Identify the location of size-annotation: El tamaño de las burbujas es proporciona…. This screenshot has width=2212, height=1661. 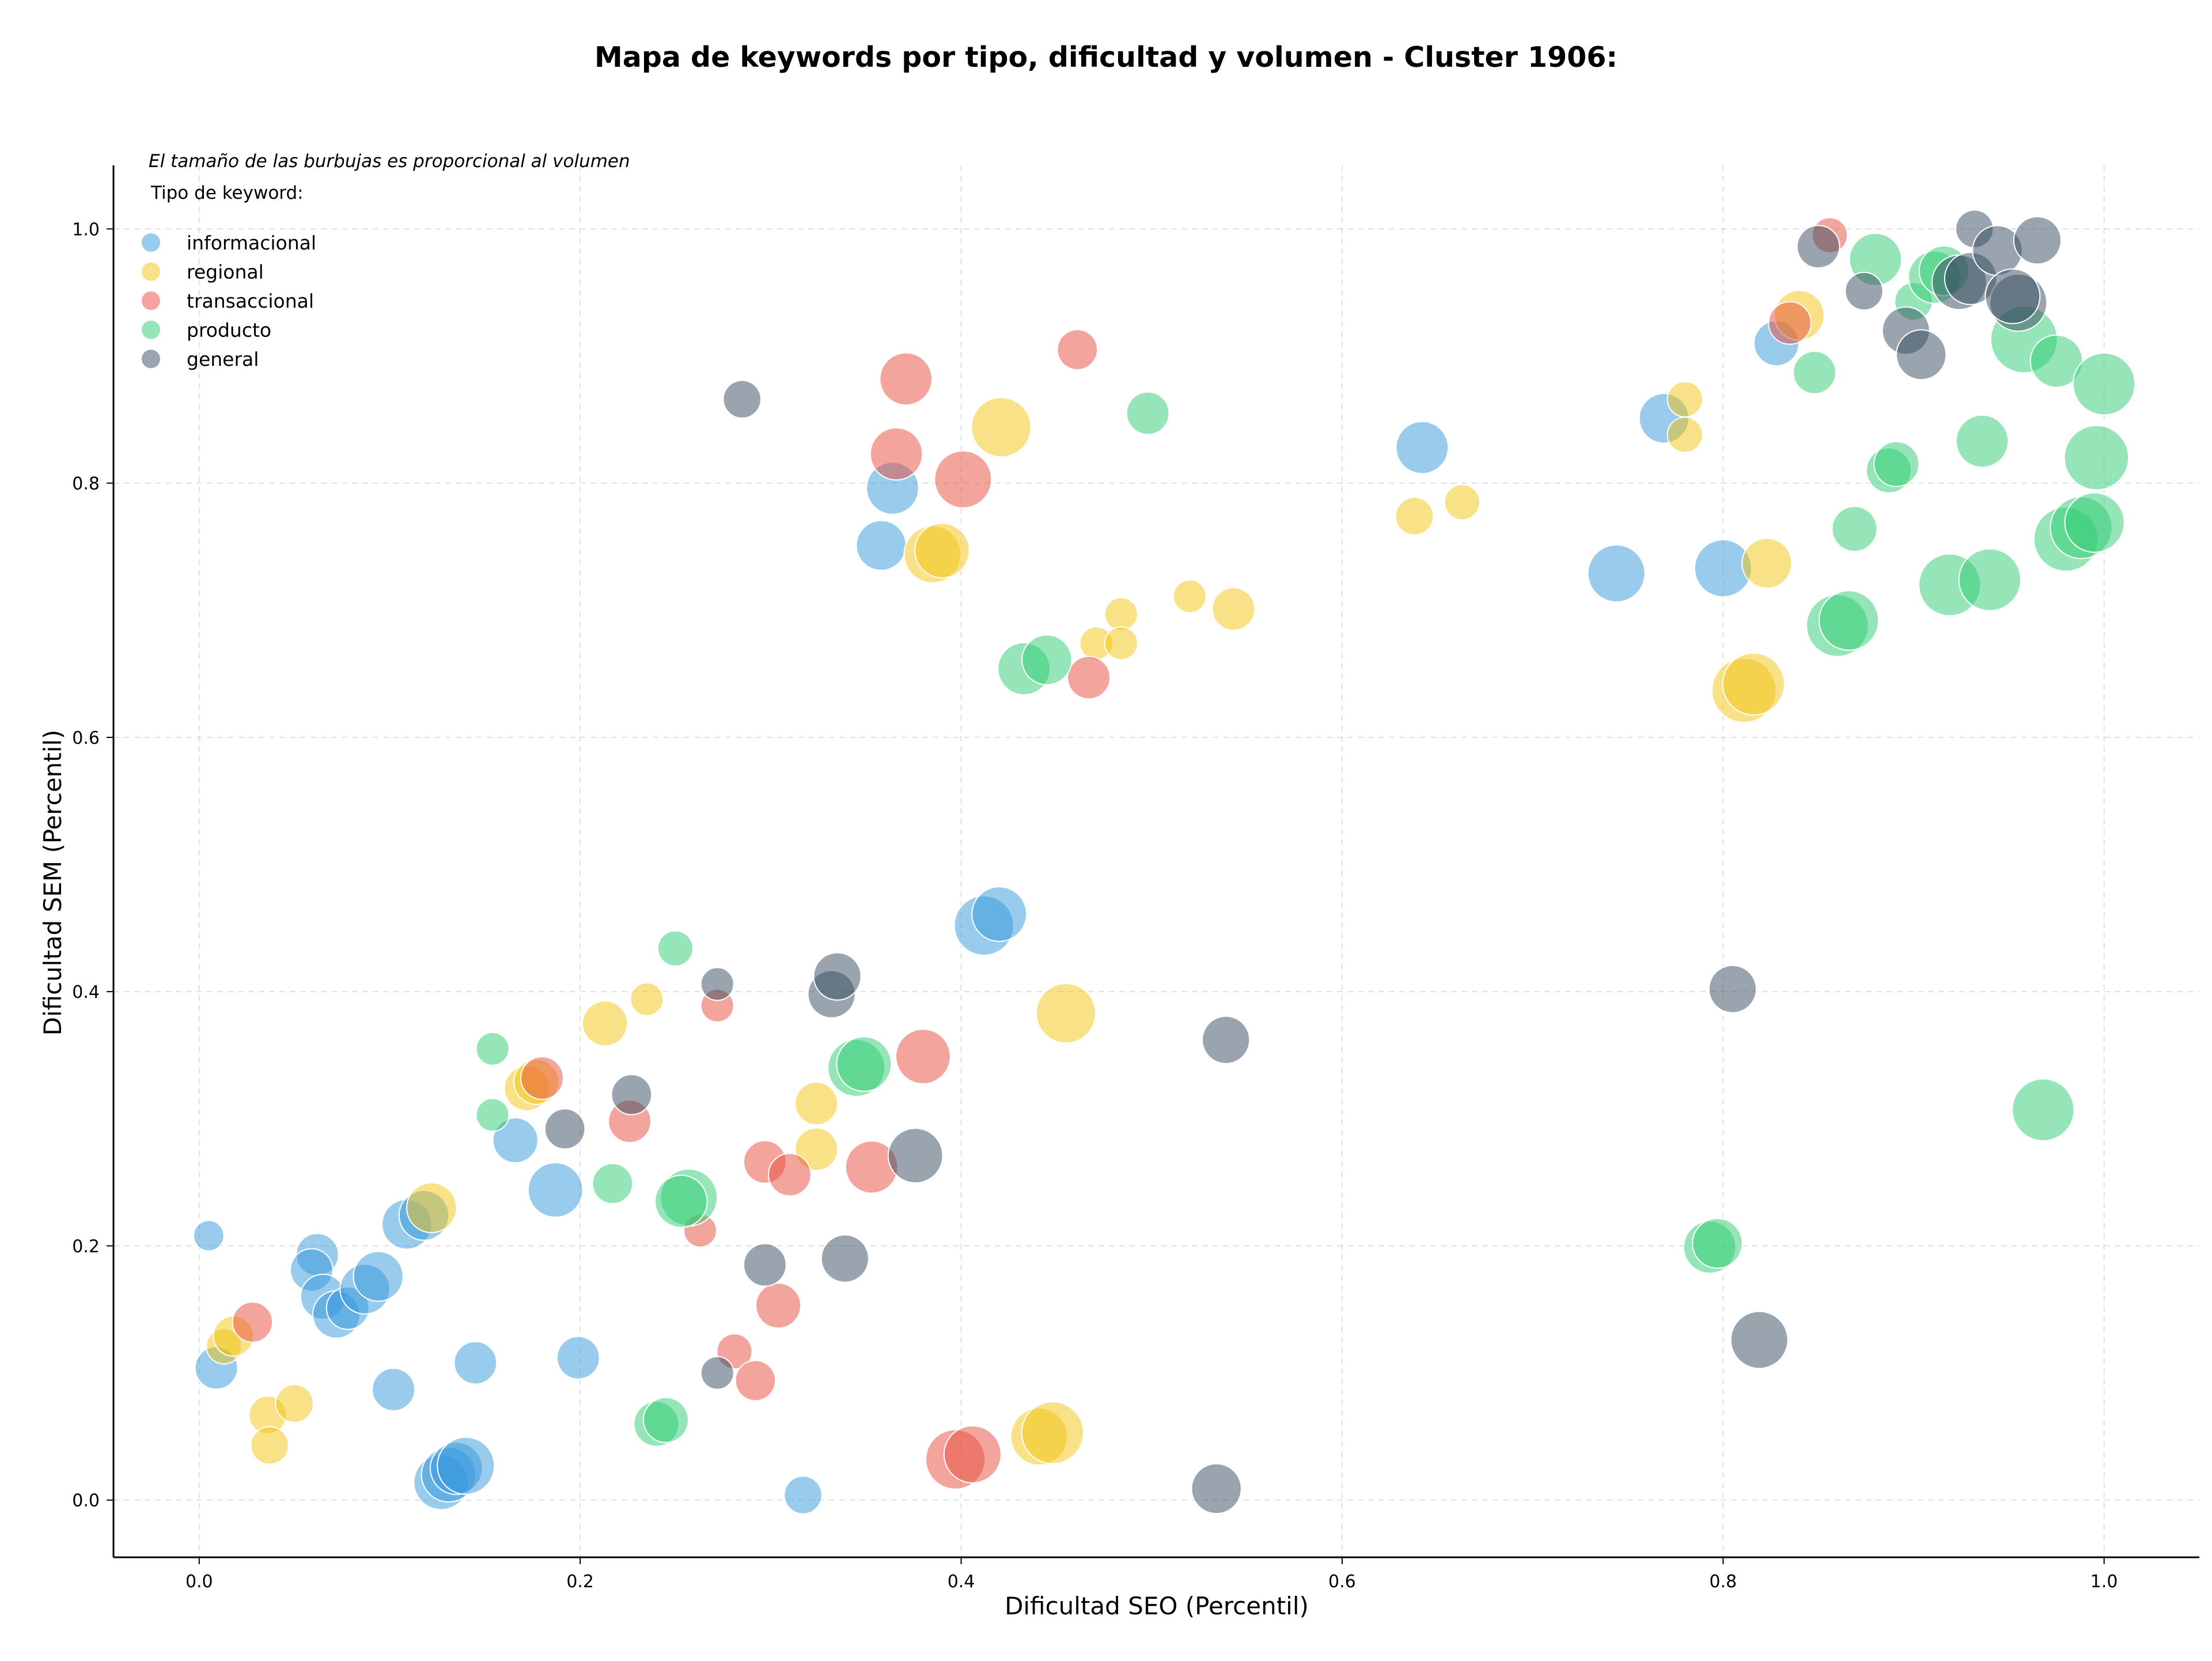
(389, 161).